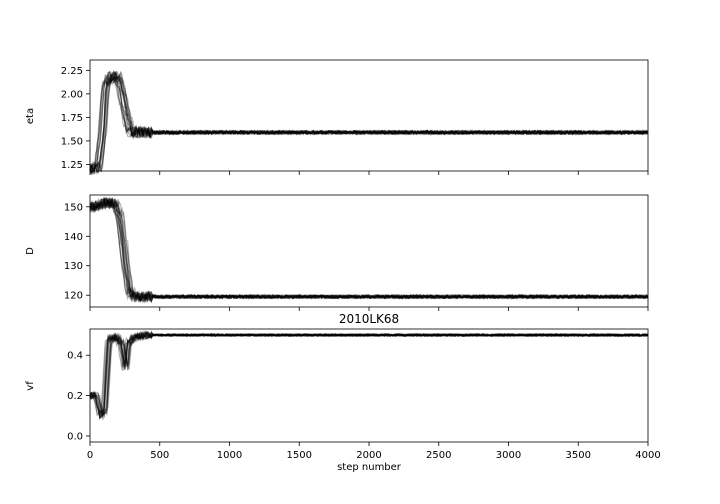  I want to click on ytick-label-D-3: 150, so click(73, 207).